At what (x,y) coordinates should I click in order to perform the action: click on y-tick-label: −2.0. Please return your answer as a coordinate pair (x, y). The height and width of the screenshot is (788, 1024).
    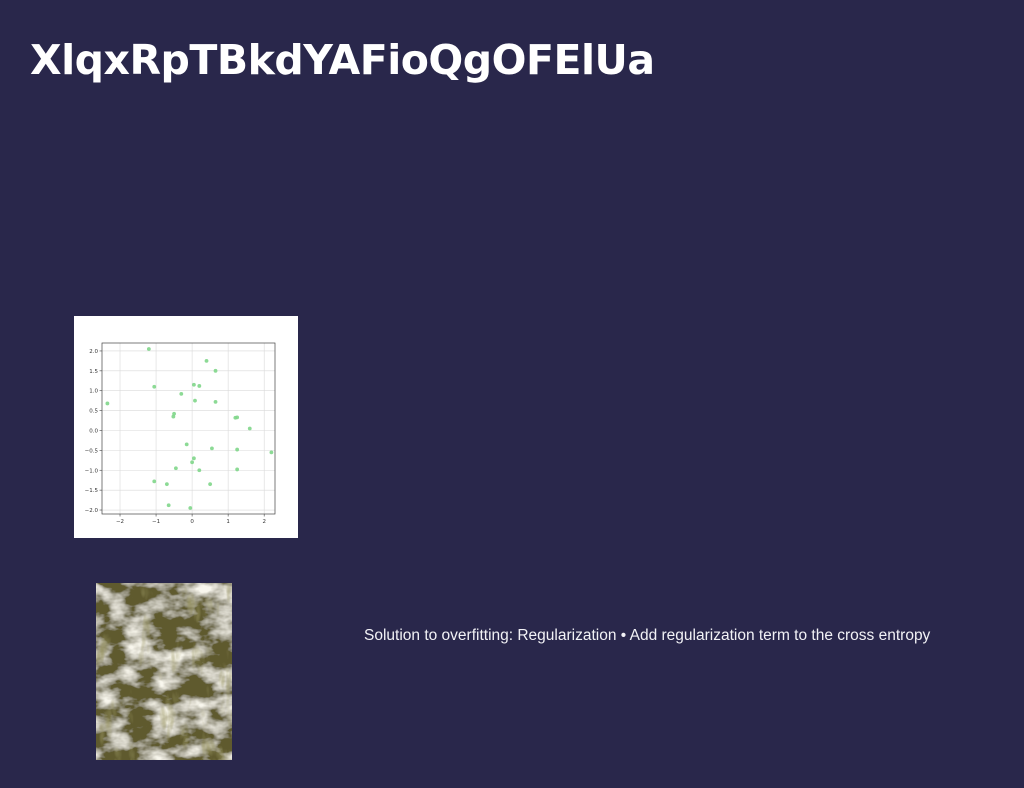
    Looking at the image, I should click on (92, 511).